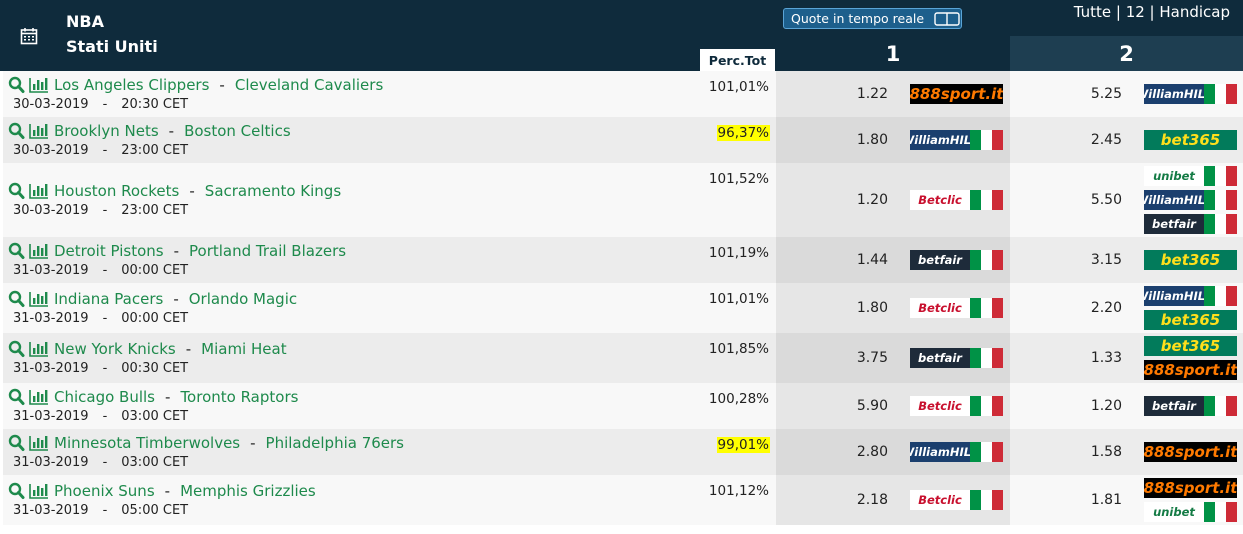 The image size is (1243, 534). What do you see at coordinates (1106, 500) in the screenshot?
I see `odds-2: 1.81` at bounding box center [1106, 500].